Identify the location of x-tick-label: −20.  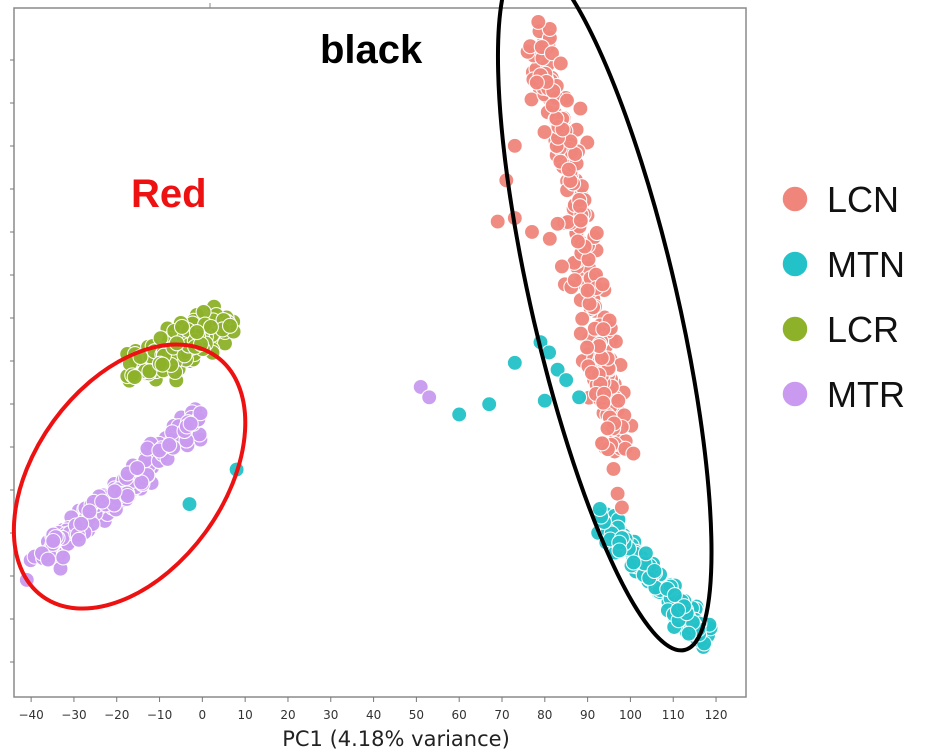
(116, 715).